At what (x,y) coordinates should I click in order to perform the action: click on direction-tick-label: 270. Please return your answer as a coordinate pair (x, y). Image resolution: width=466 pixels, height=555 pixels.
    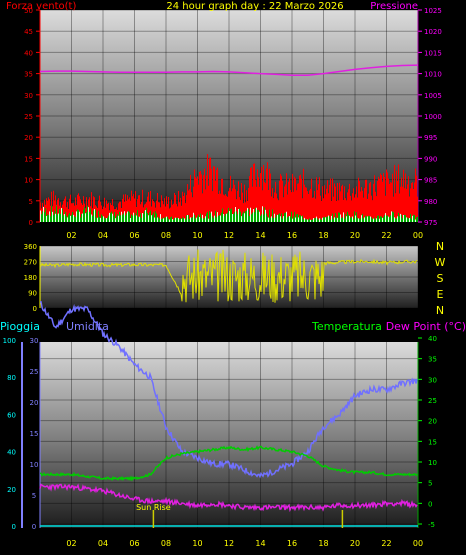
    Looking at the image, I should click on (30, 263).